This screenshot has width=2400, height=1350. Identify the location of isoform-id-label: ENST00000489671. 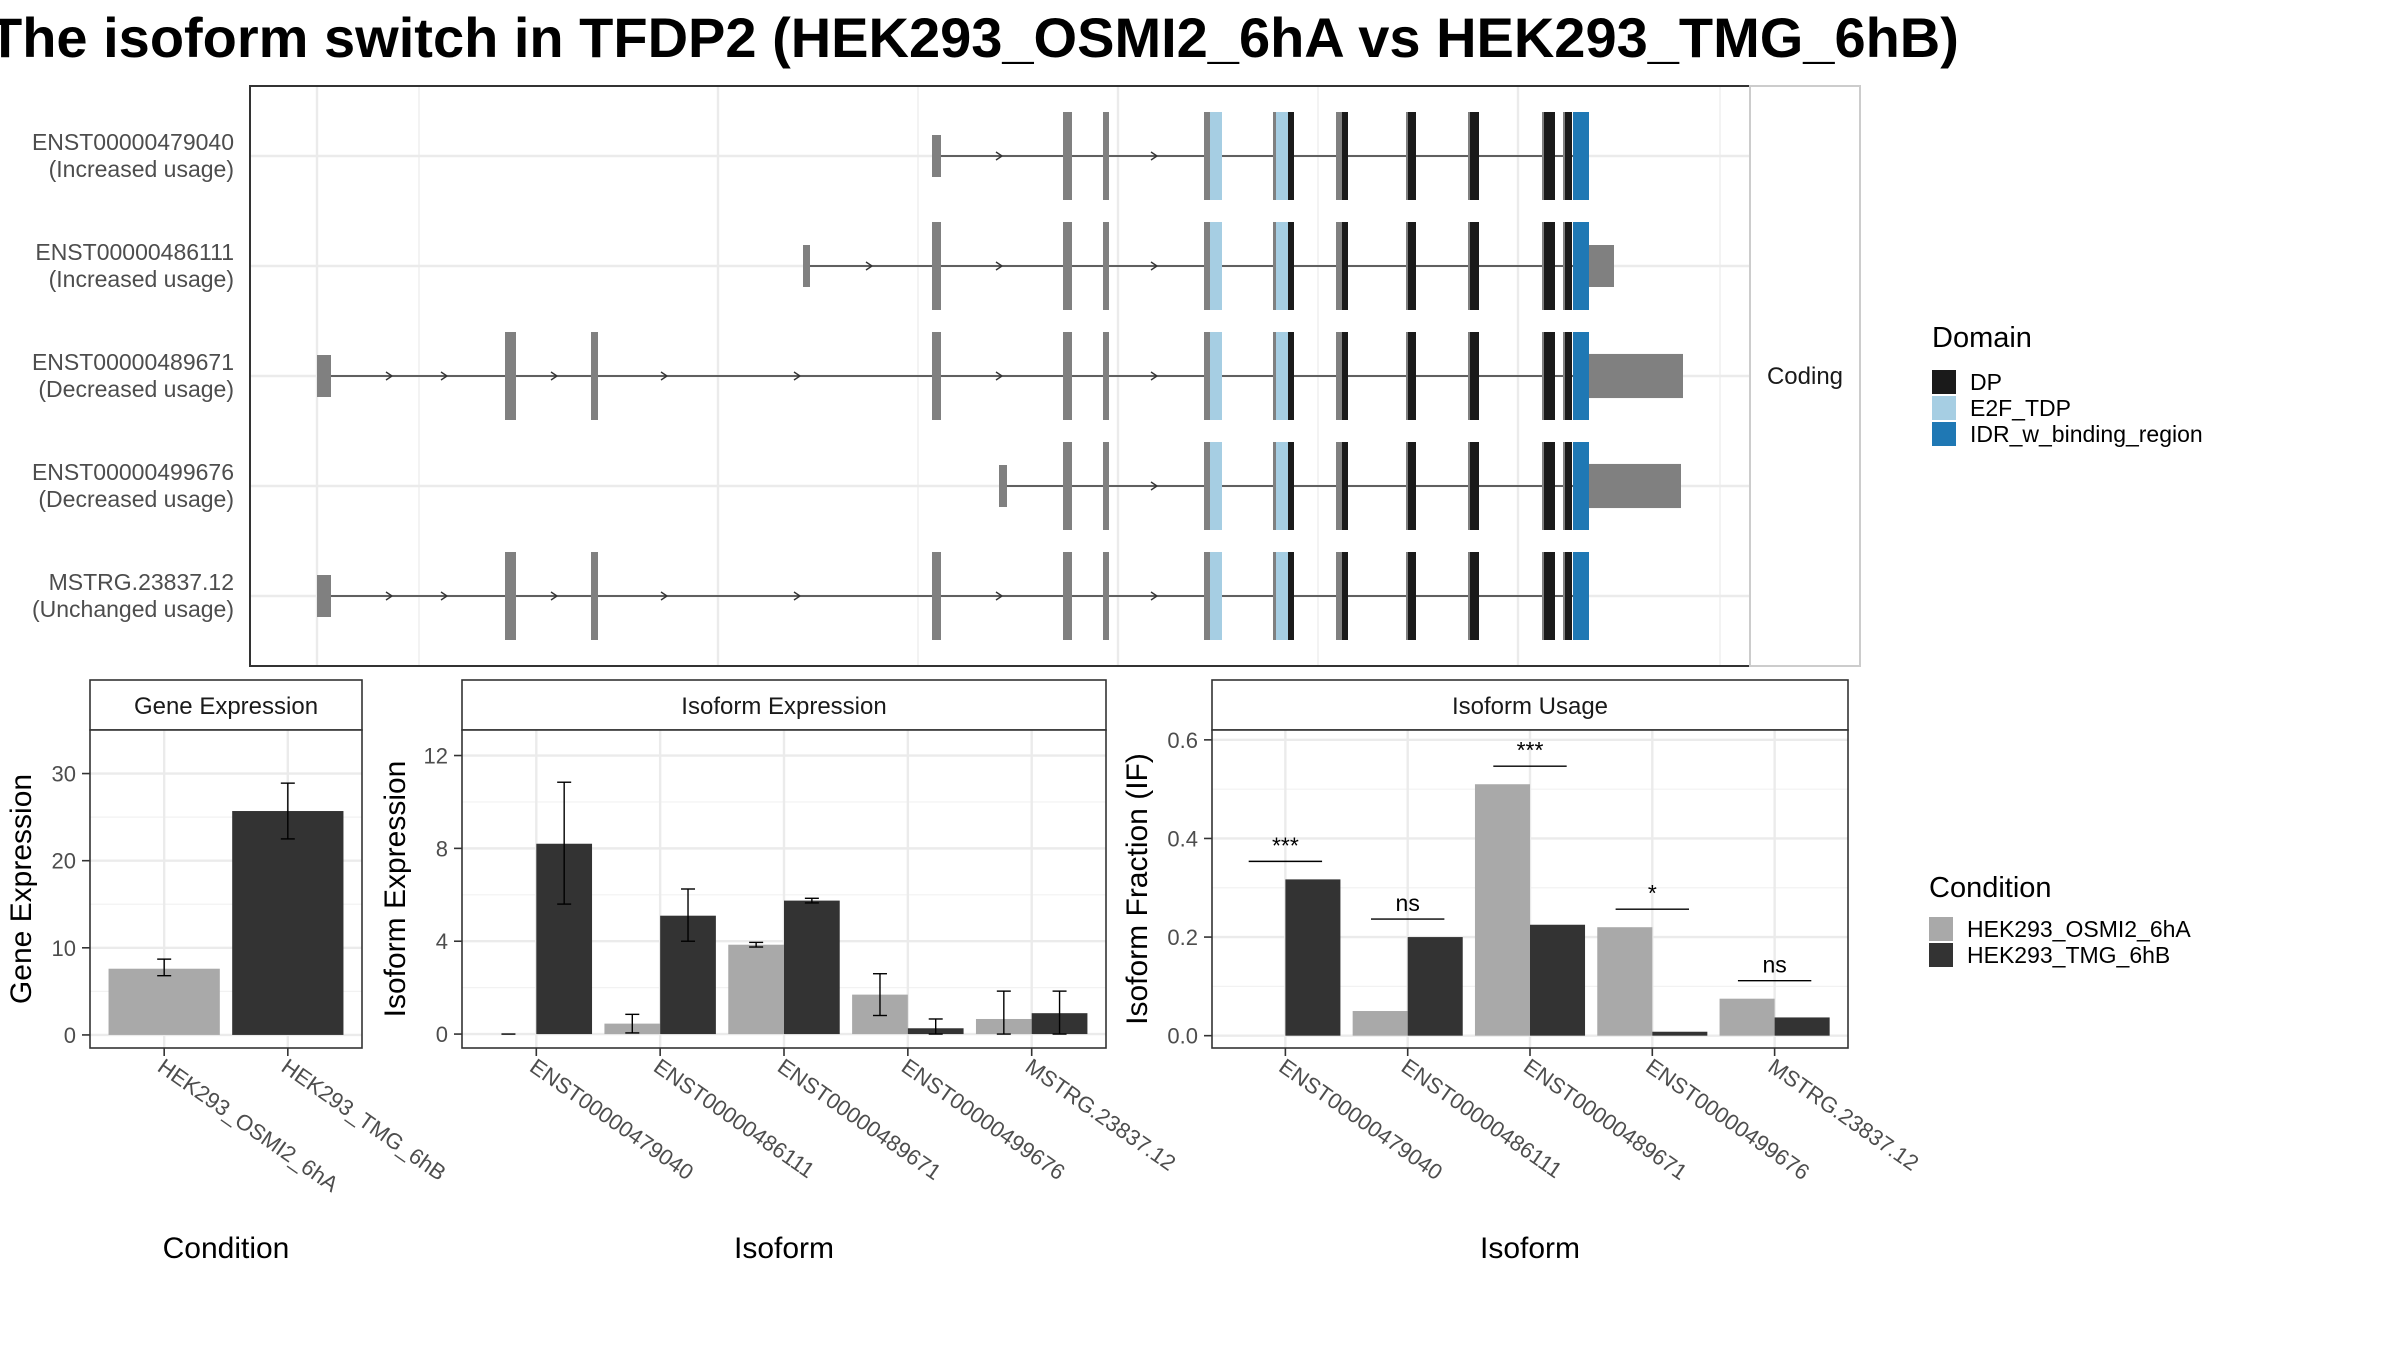
(133, 362).